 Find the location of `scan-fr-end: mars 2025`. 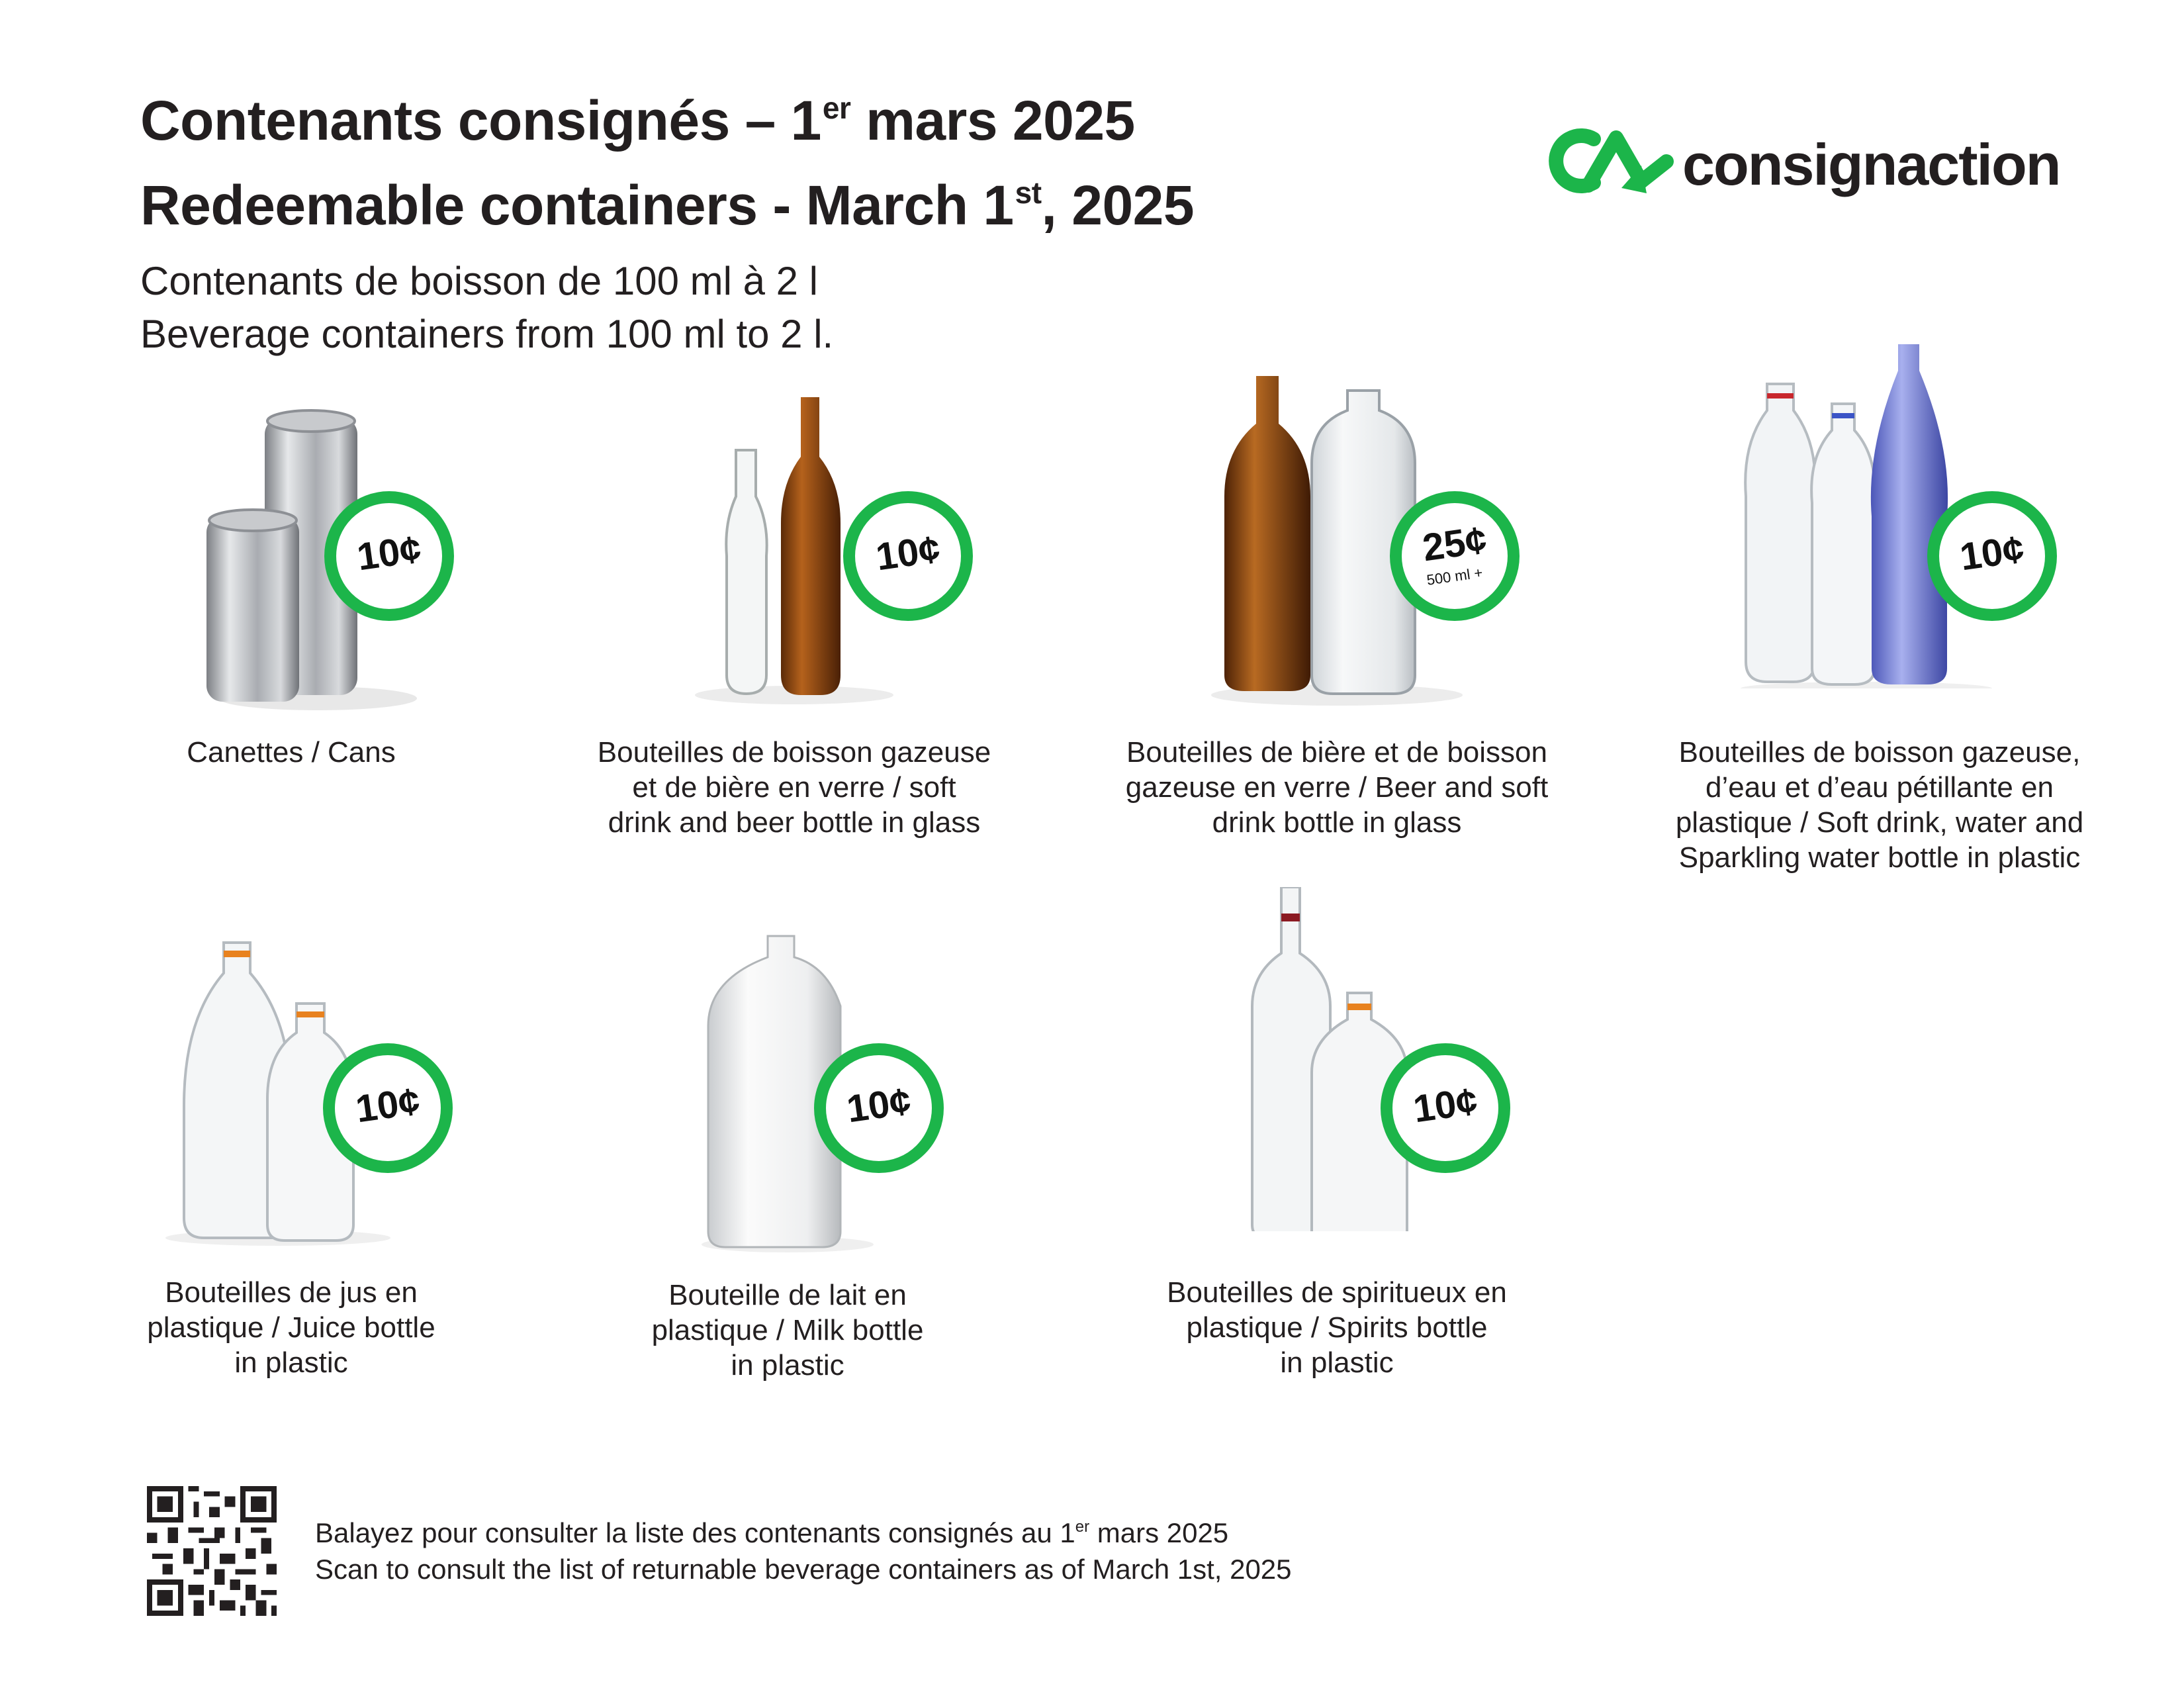

scan-fr-end: mars 2025 is located at coordinates (1159, 1532).